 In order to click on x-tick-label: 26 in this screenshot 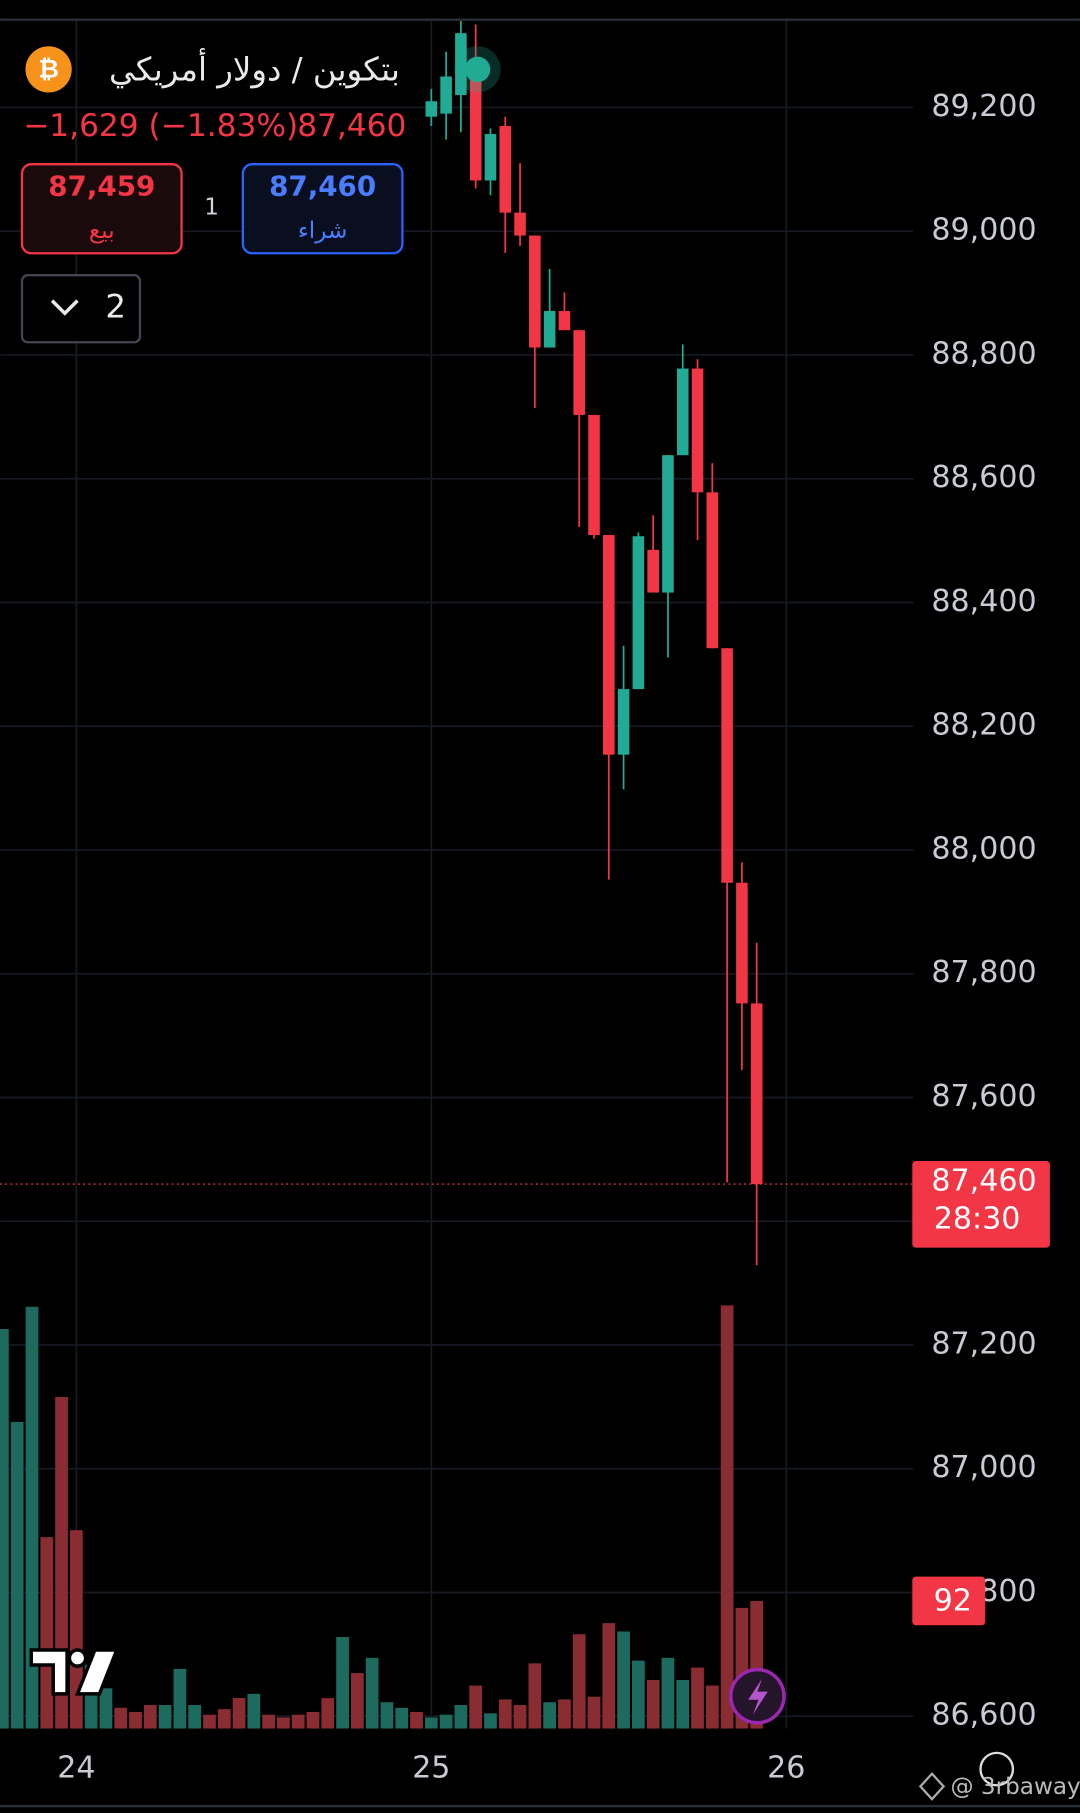, I will do `click(786, 1768)`.